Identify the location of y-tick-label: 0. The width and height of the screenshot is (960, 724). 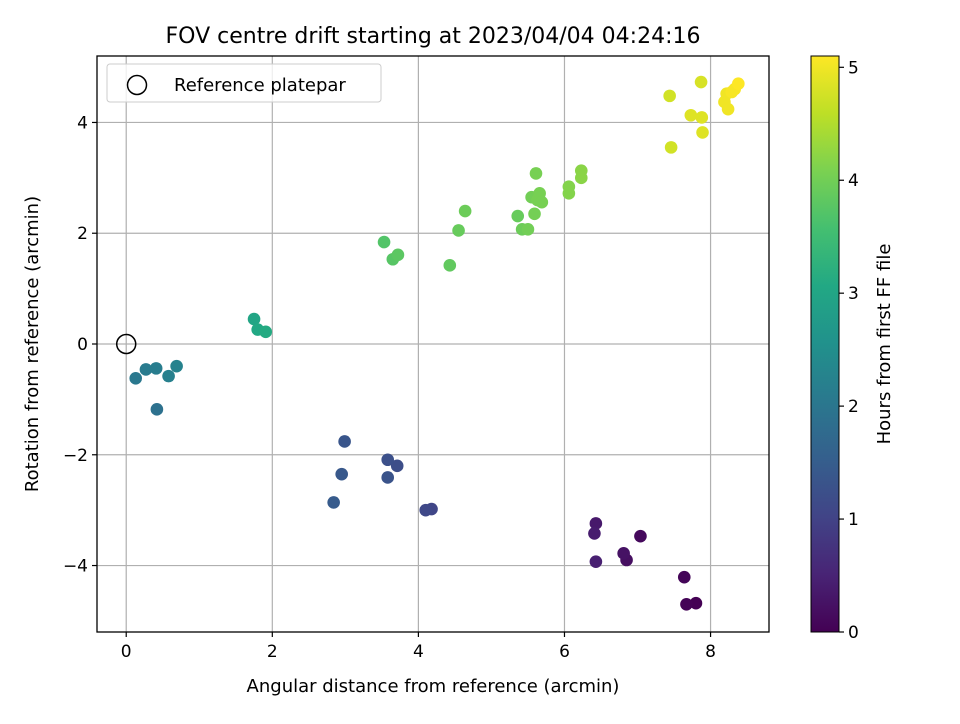
(82, 345).